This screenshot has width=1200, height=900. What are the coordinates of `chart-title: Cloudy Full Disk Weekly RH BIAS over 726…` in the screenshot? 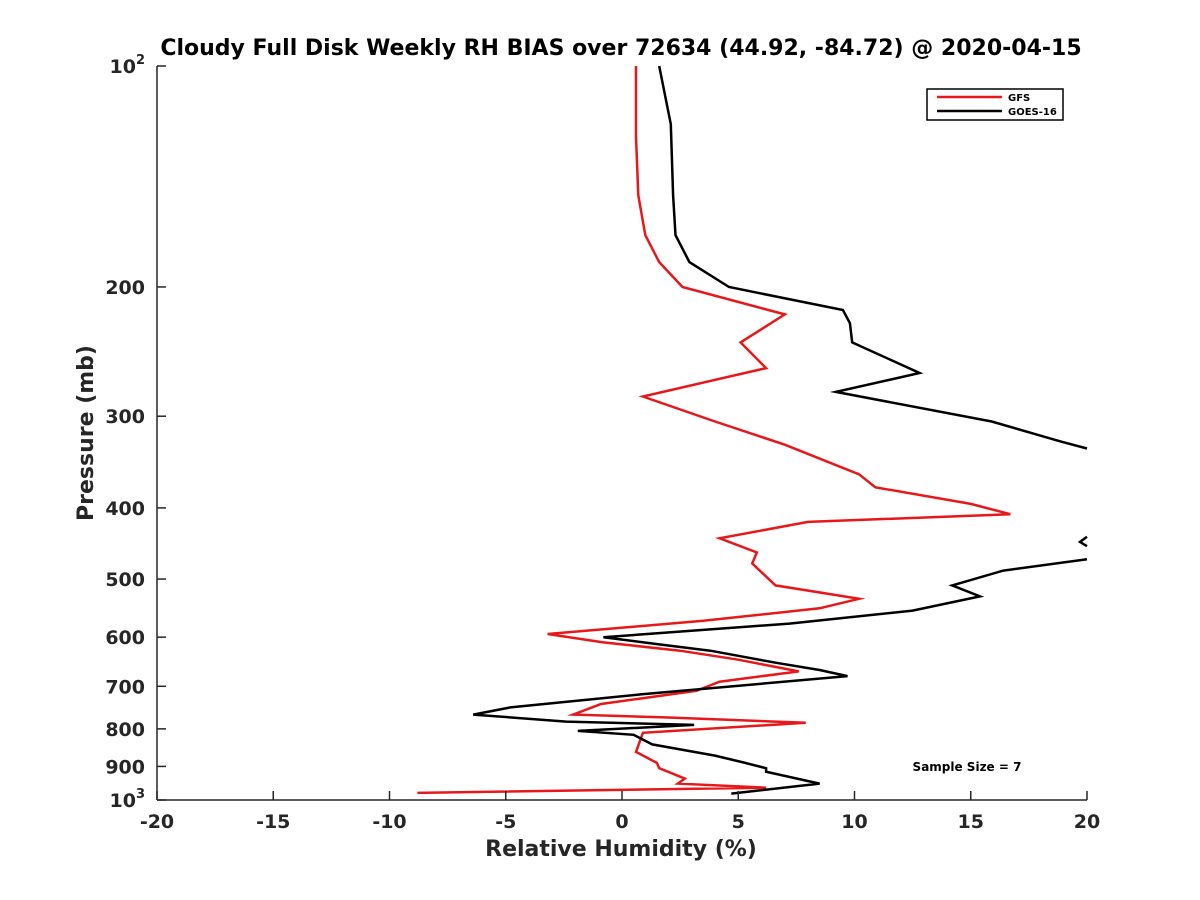 It's located at (620, 48).